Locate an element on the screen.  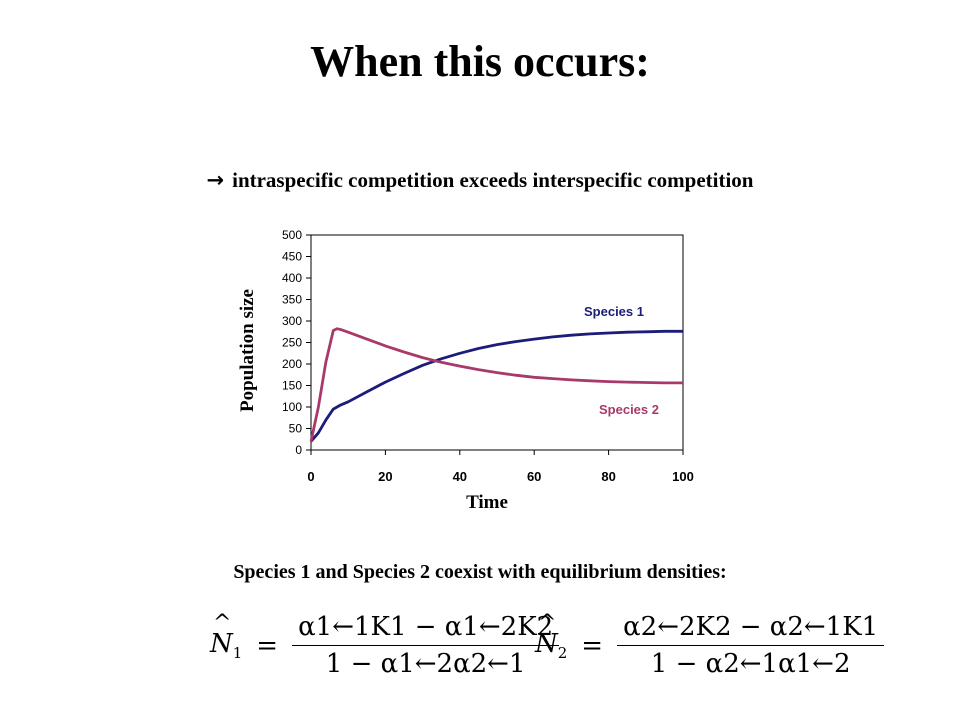
equation-n1-fraction: α1←1K1 − α1←2K2 1 − α1←2α2←1 is located at coordinates (425, 645).